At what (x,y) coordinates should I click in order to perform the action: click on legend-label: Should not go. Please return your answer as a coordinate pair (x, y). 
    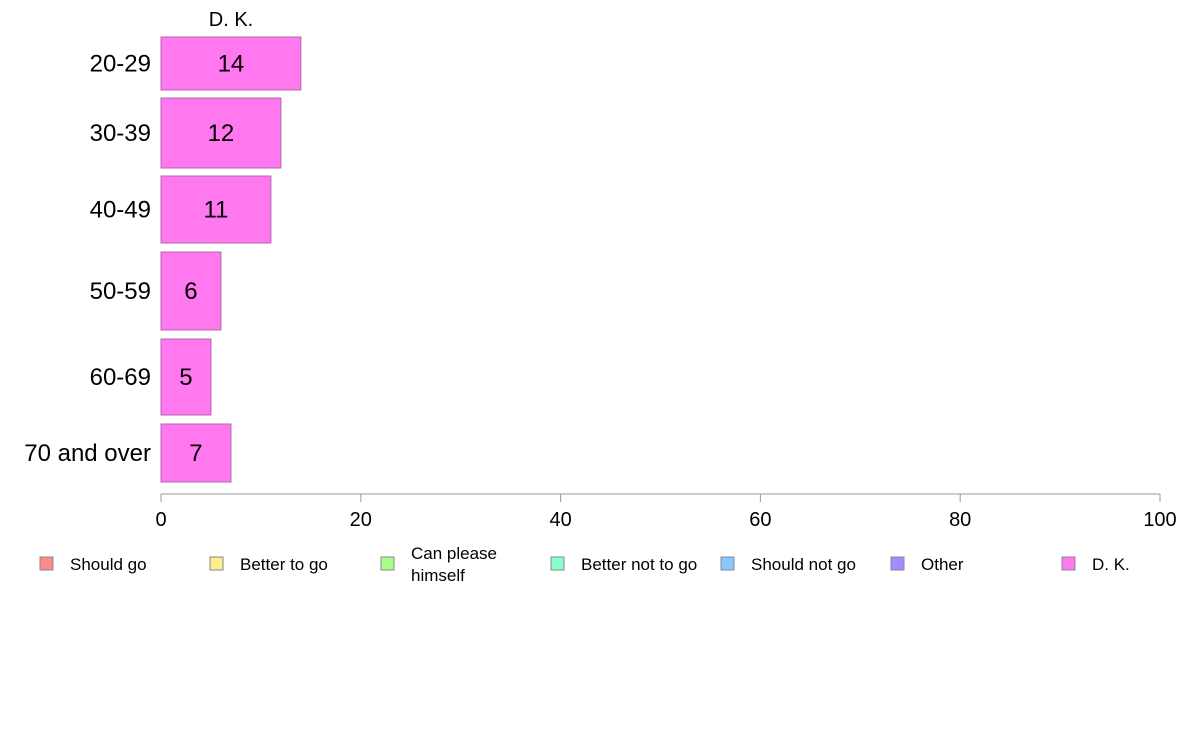
    Looking at the image, I should click on (803, 564).